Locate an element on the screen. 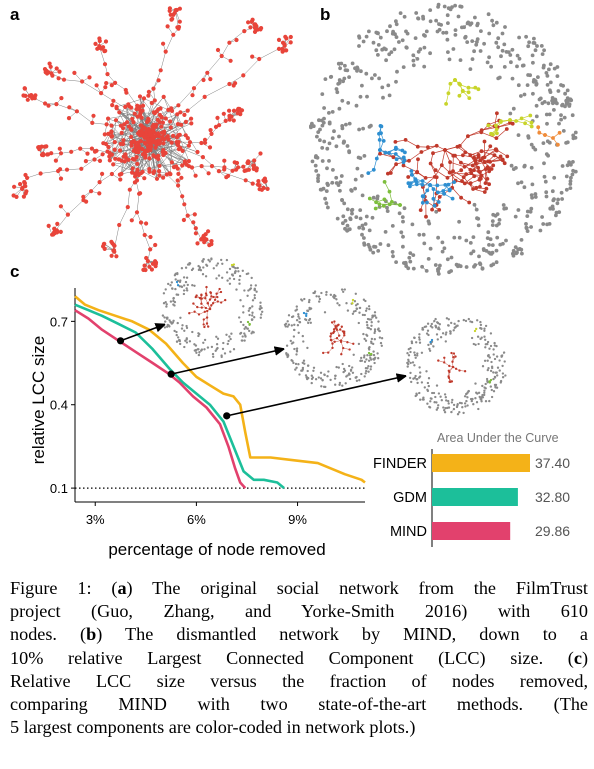 The width and height of the screenshot is (594, 769). x-tick-label: 9% is located at coordinates (297, 519).